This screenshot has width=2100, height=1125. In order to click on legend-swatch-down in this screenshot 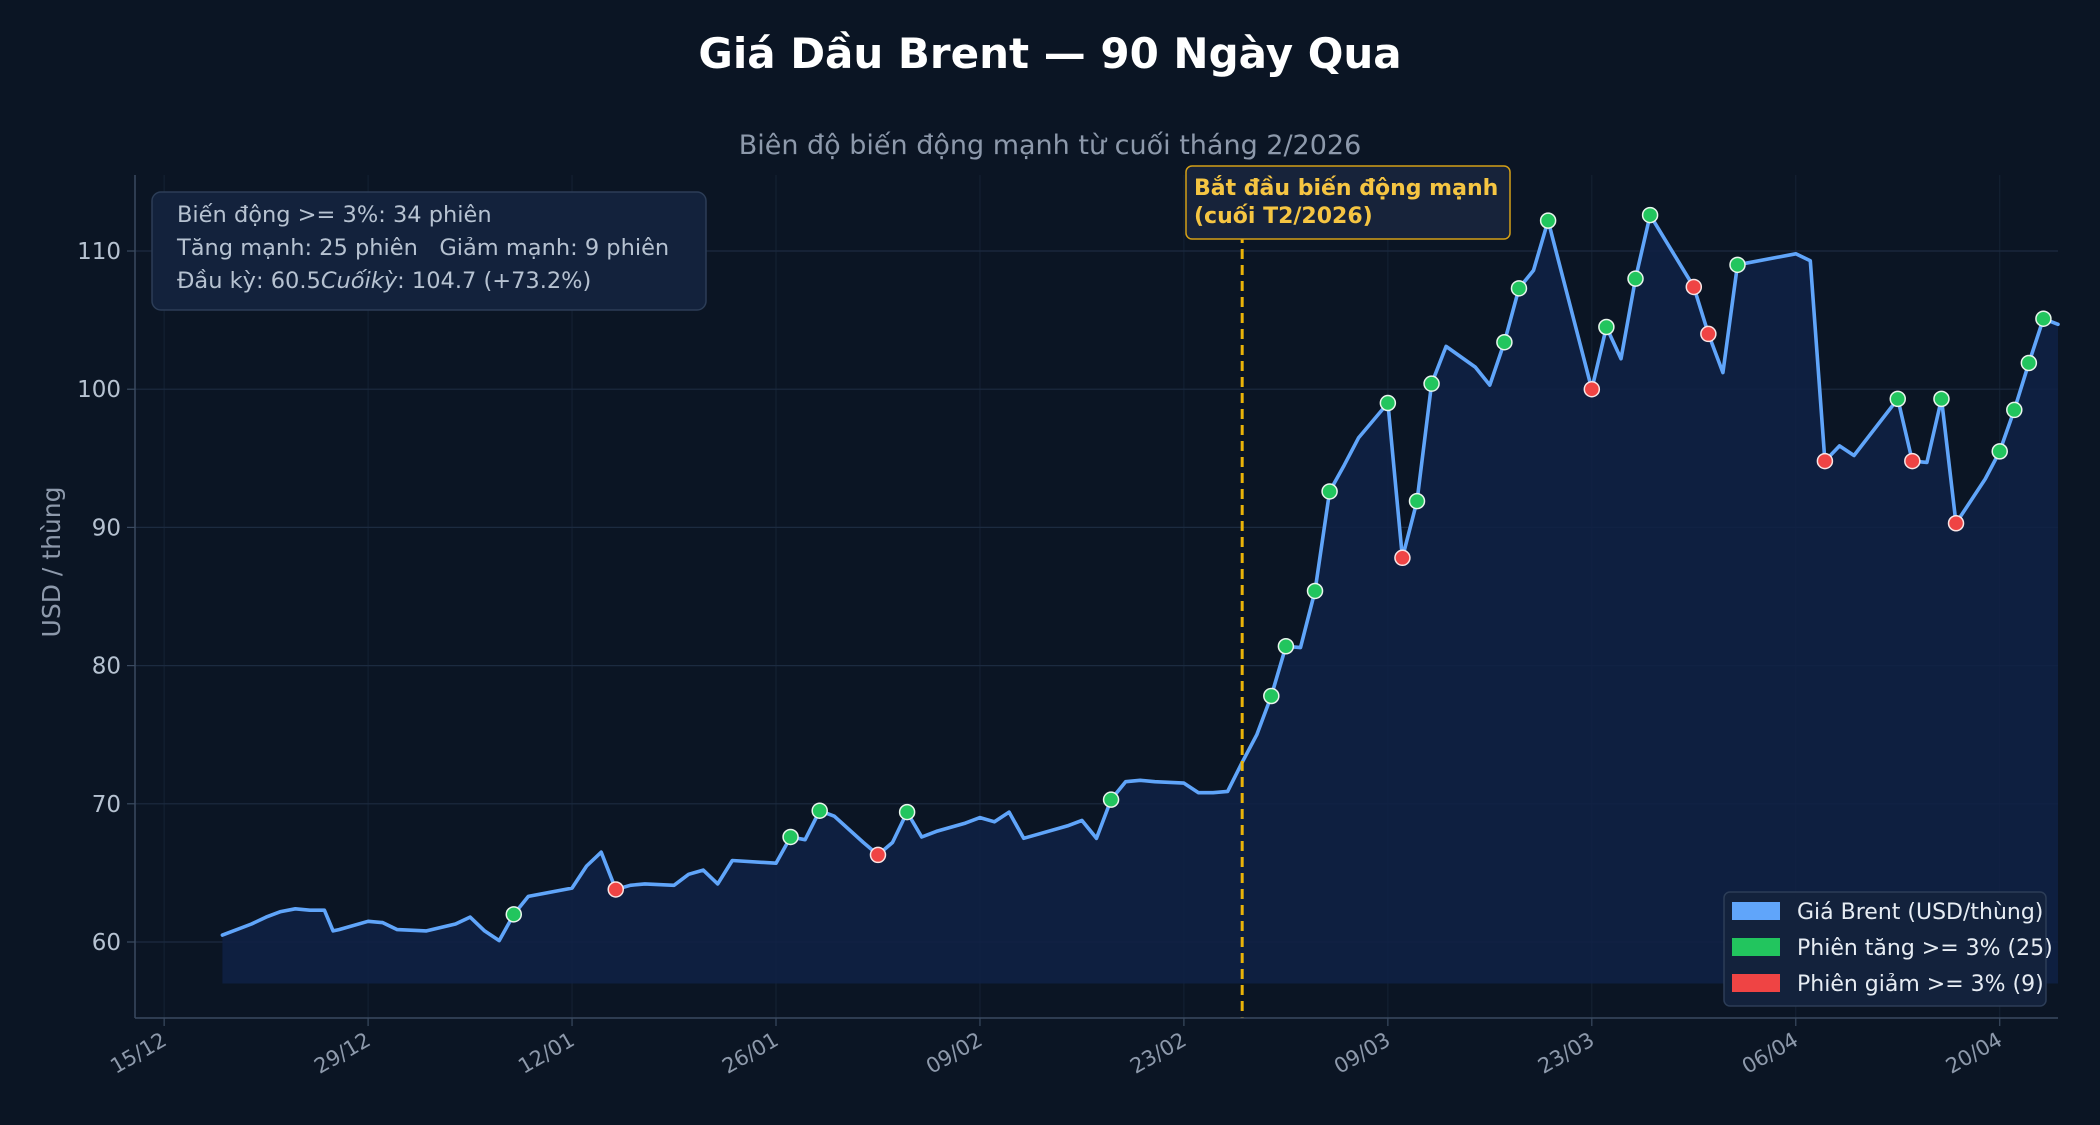, I will do `click(1756, 983)`.